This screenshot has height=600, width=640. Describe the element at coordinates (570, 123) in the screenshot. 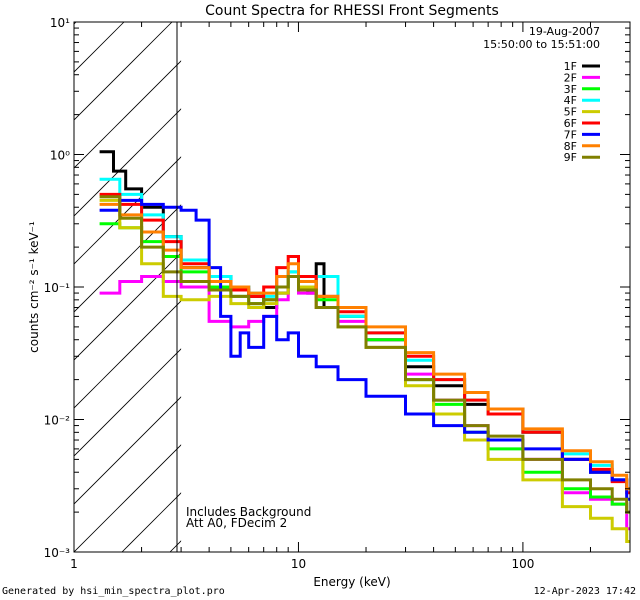

I see `legend-label-6f: 6F` at that location.